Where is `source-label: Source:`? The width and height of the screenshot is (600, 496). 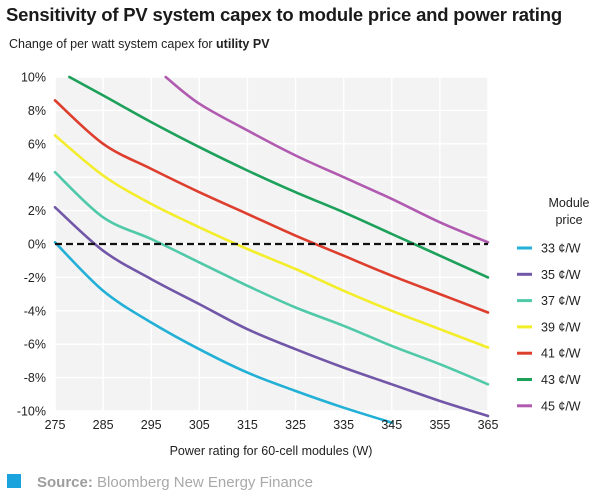 source-label: Source: is located at coordinates (65, 482).